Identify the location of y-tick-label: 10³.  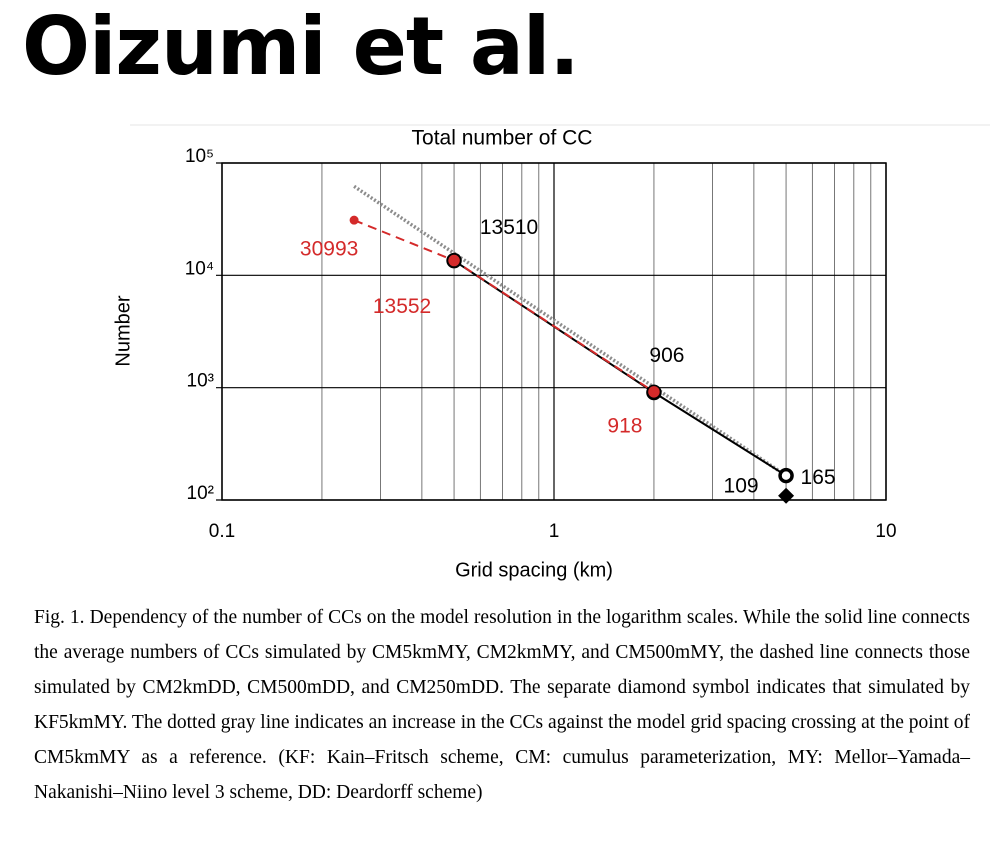
(200, 381).